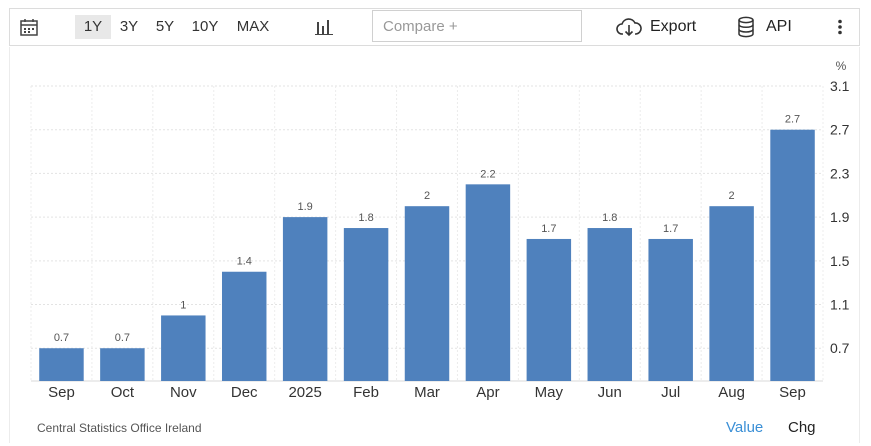 Image resolution: width=871 pixels, height=446 pixels. What do you see at coordinates (610, 392) in the screenshot?
I see `x-tick-label: Jun` at bounding box center [610, 392].